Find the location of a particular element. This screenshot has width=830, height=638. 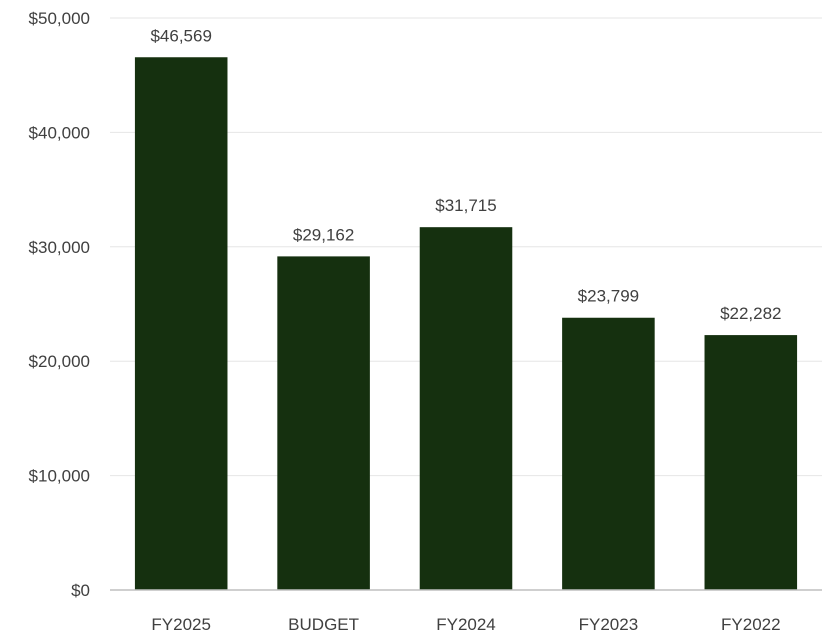

y-tick-label: $0 is located at coordinates (80, 590).